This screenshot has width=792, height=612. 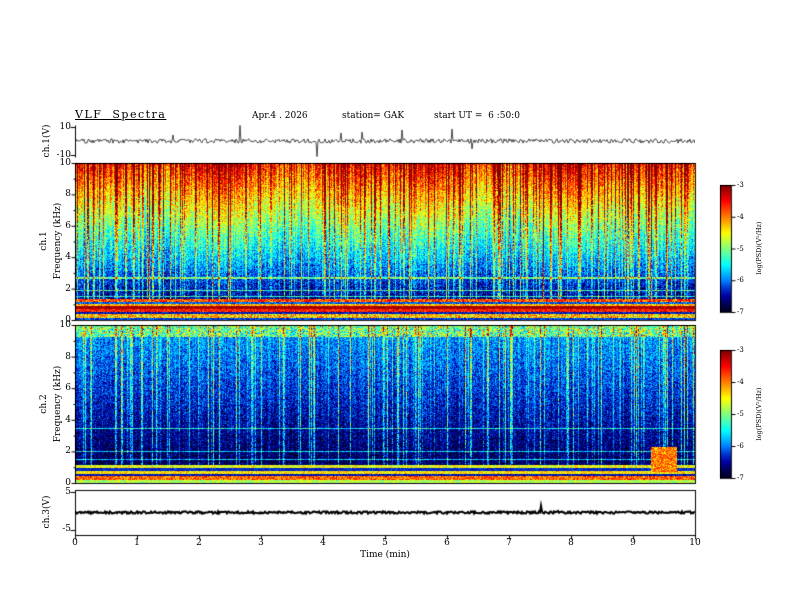 I want to click on x-tick-label: 2, so click(x=199, y=543).